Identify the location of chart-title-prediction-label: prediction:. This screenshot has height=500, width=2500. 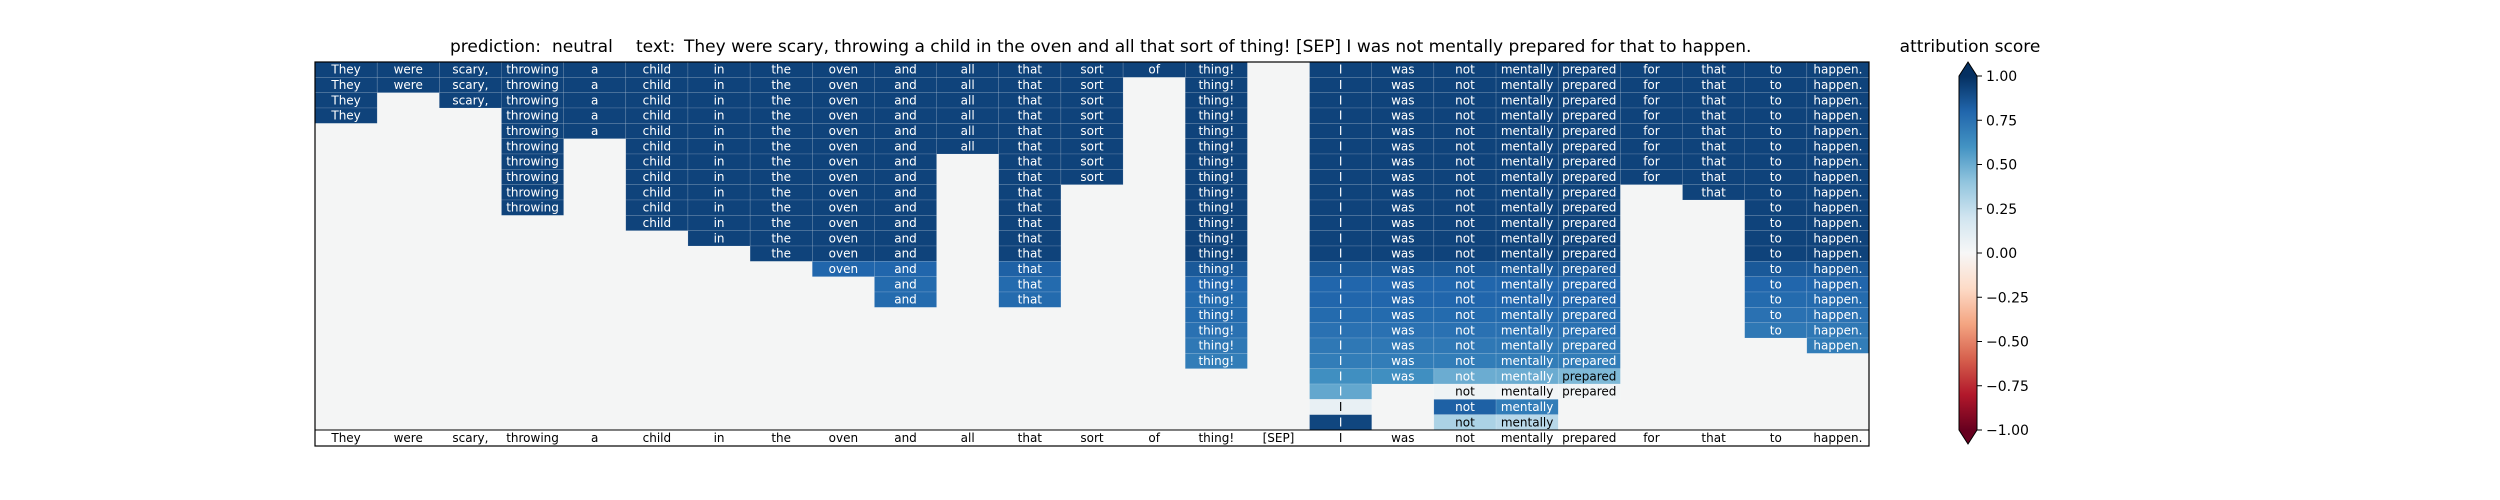
(495, 47).